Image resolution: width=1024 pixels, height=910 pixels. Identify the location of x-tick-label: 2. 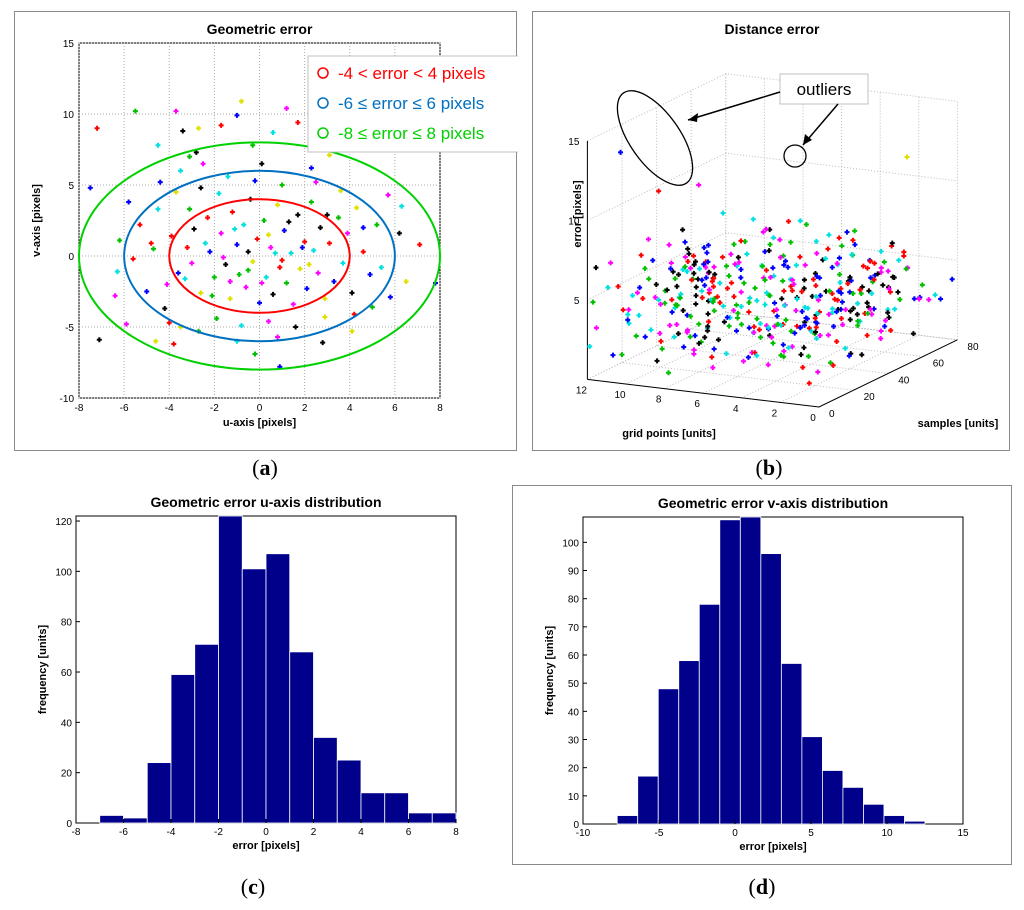
(305, 408).